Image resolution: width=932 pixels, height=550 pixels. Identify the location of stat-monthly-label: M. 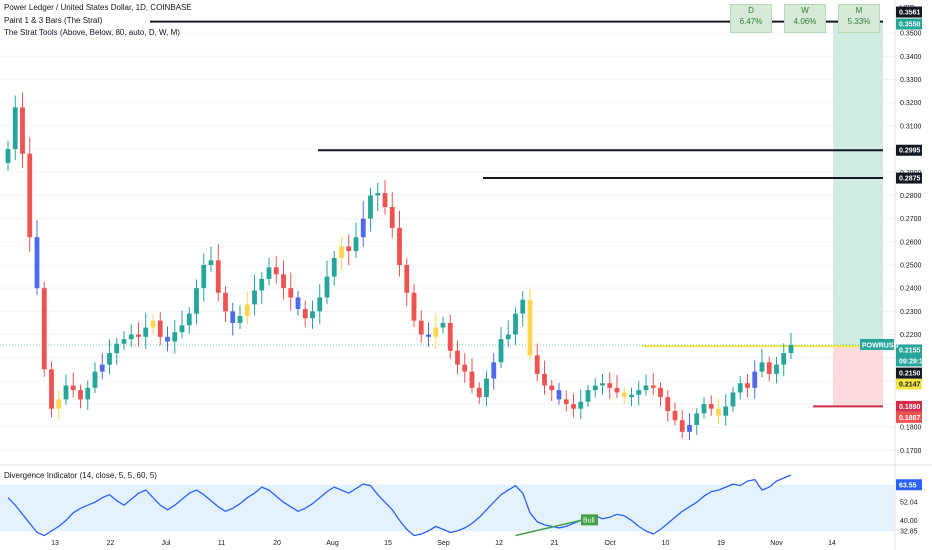
(859, 10).